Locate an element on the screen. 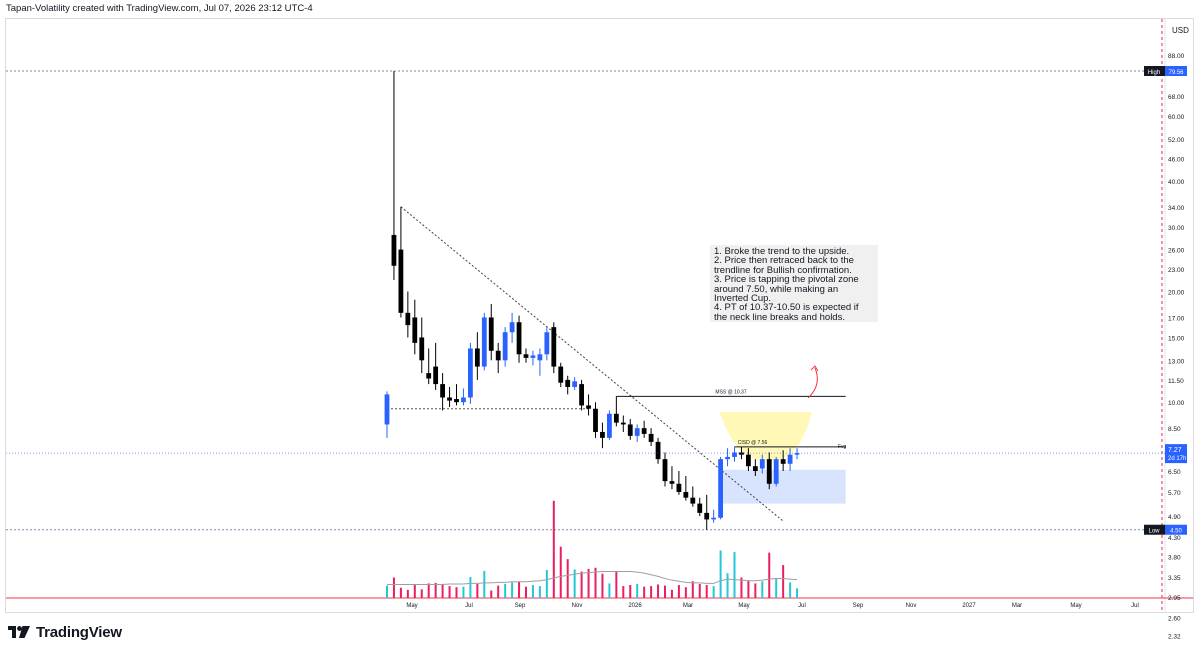 This screenshot has height=653, width=1200. price-tick-label: 2.60 is located at coordinates (1174, 618).